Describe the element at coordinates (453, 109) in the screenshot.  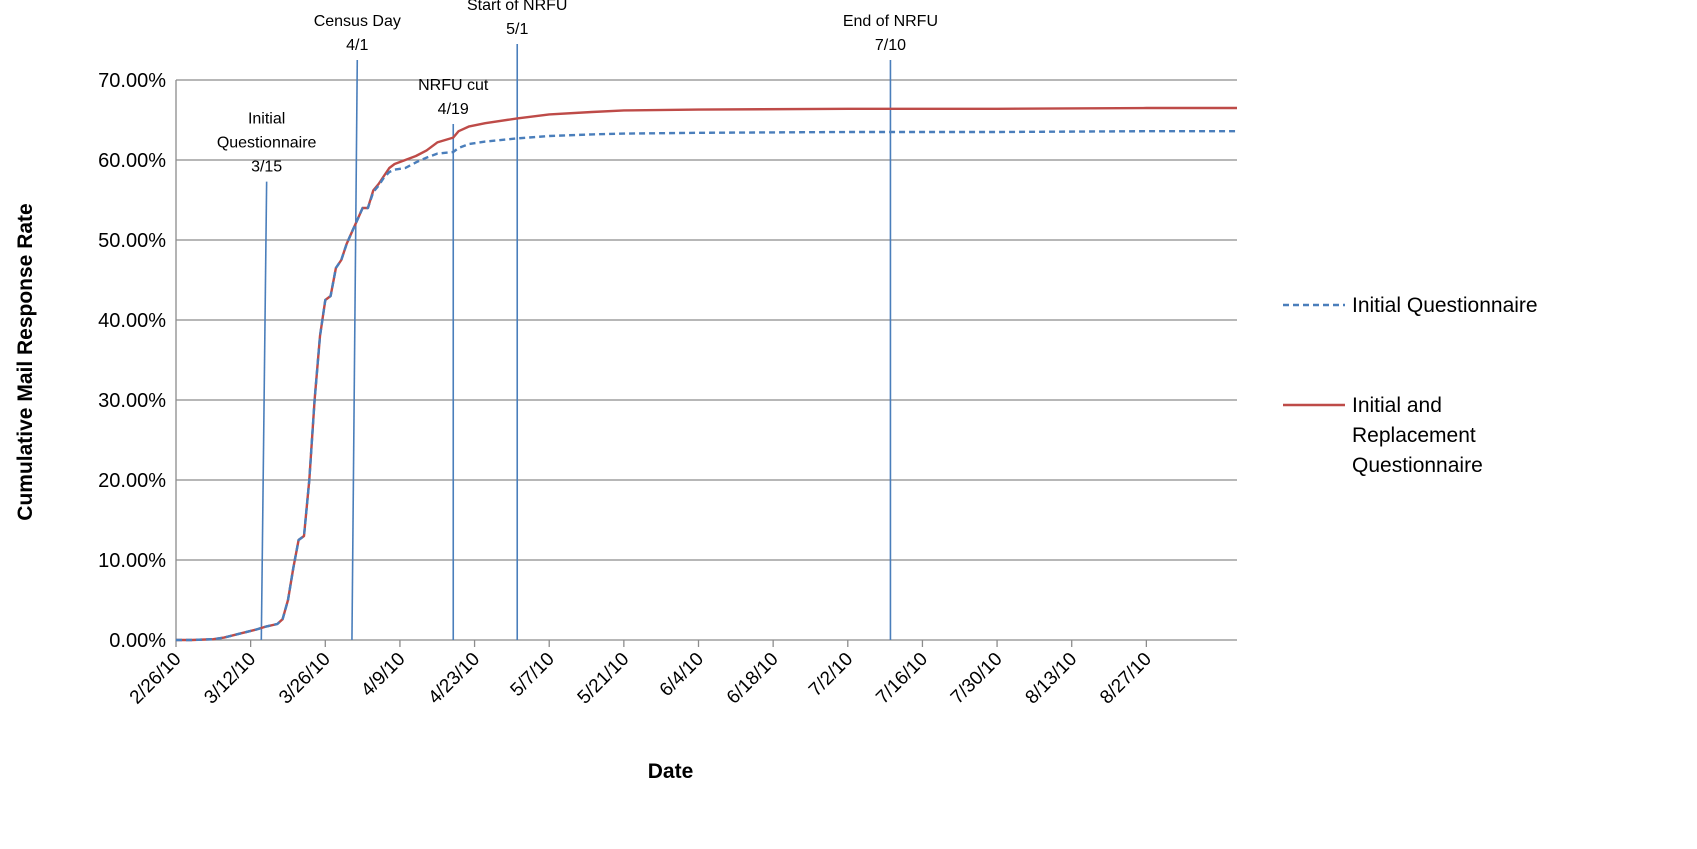
I see `annotation-label: 4/19` at that location.